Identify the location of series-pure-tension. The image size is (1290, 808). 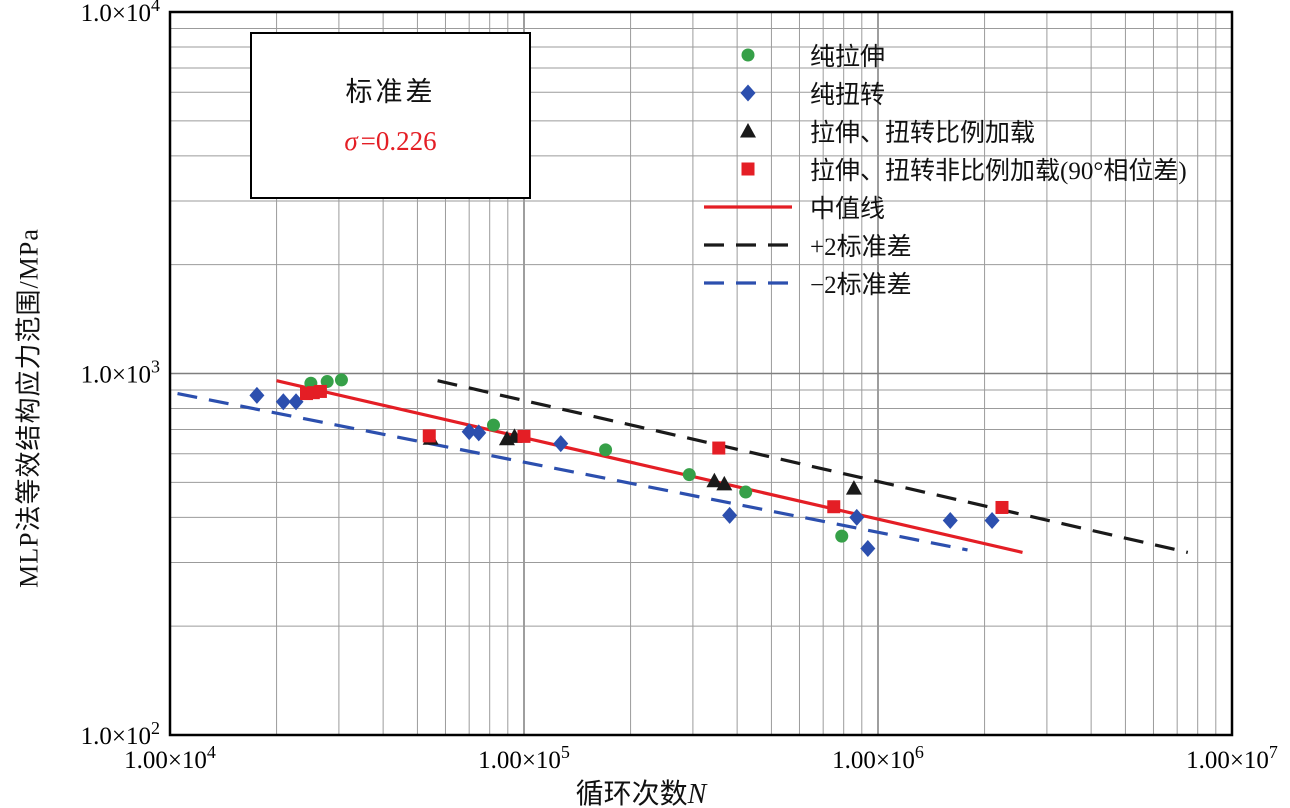
(576, 458).